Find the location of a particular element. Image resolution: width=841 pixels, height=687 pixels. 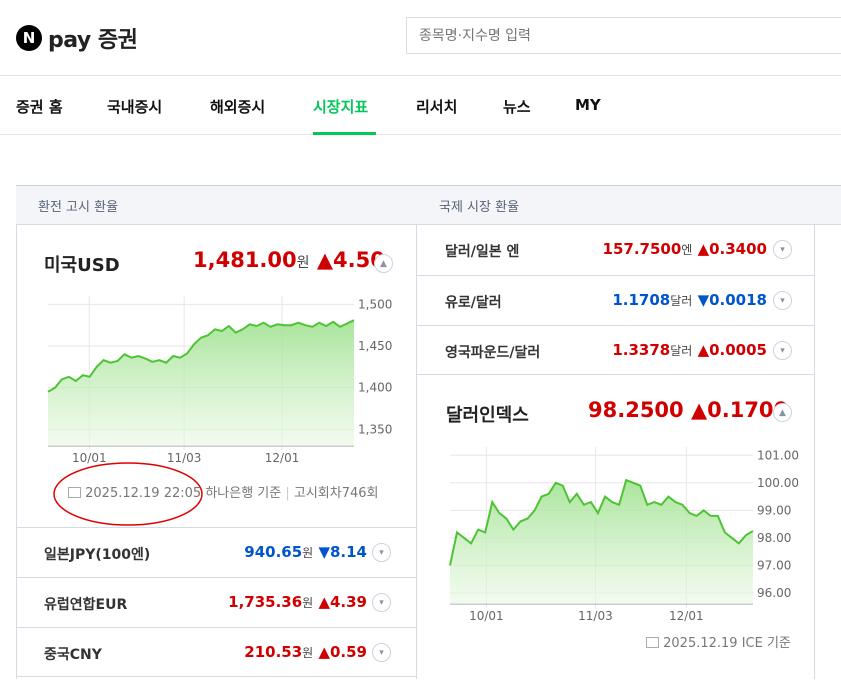

row-value: 210.53원 ▲0.59 is located at coordinates (305, 652).